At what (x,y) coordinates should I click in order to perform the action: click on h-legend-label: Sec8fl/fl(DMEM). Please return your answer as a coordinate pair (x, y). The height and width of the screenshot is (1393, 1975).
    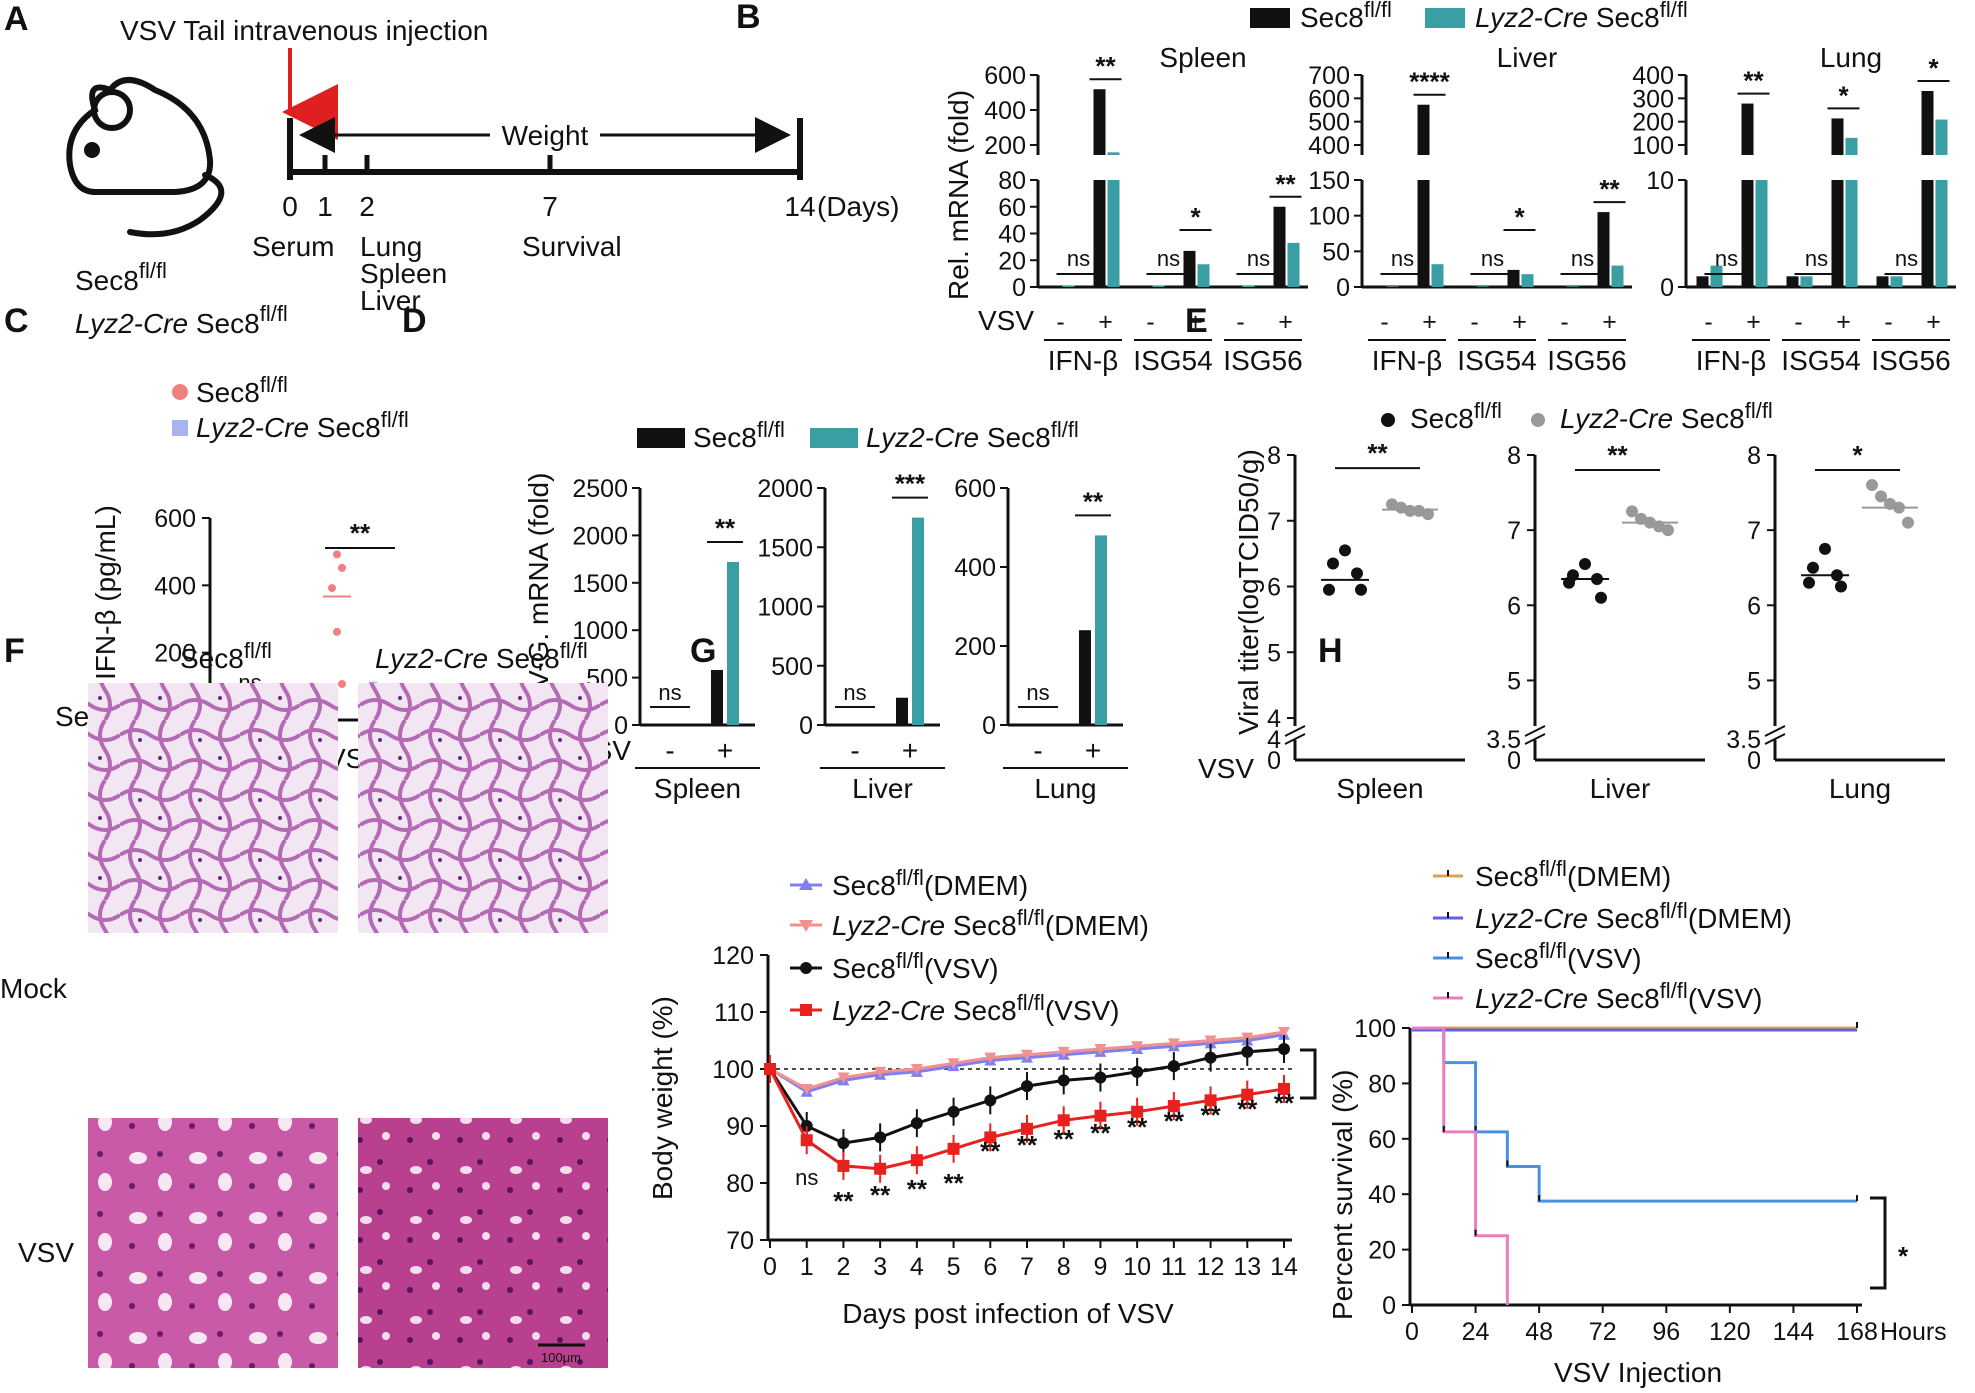
    Looking at the image, I should click on (1573, 874).